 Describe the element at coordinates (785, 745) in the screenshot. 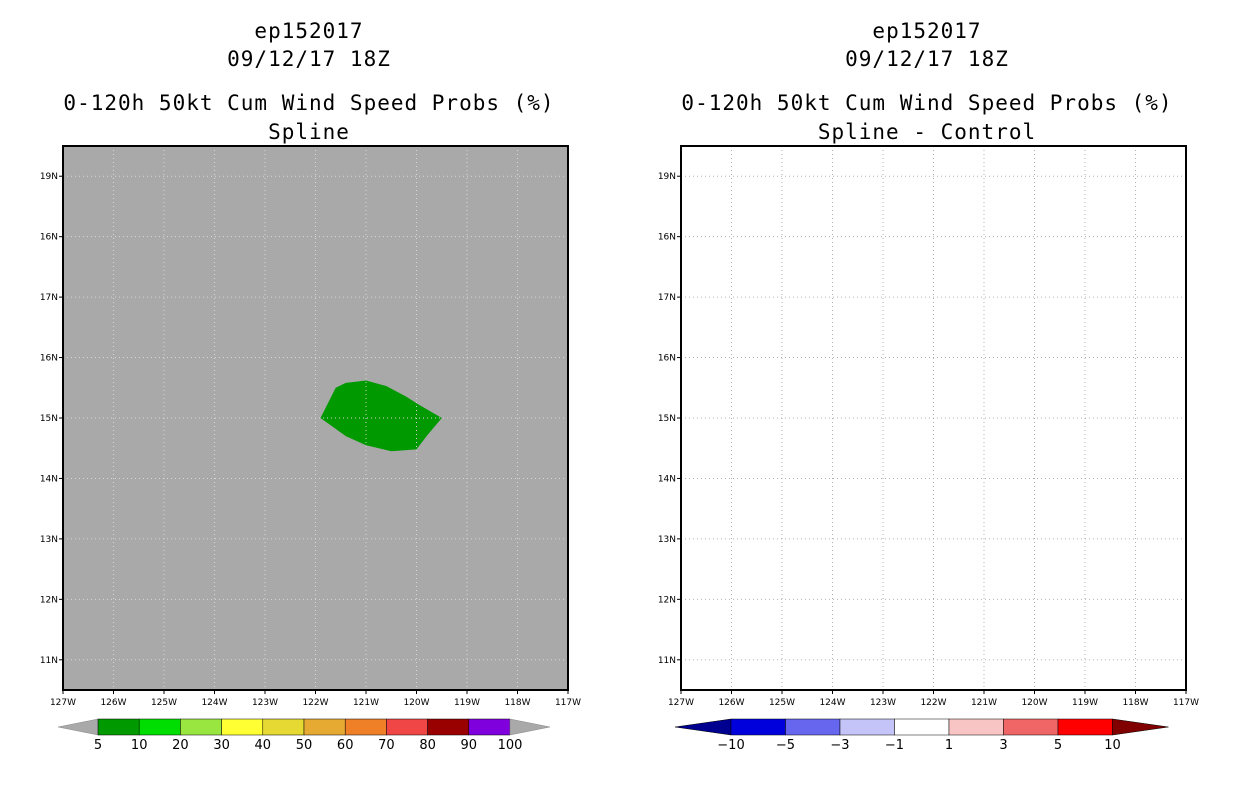

I see `colorbar-label: −5` at that location.